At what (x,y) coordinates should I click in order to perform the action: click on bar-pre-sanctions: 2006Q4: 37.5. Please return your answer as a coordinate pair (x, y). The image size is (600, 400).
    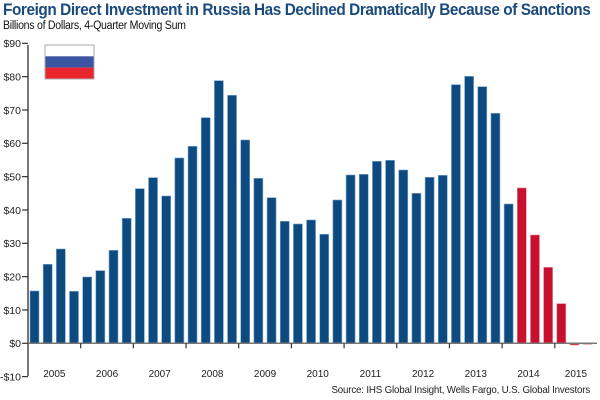
    Looking at the image, I should click on (126, 281).